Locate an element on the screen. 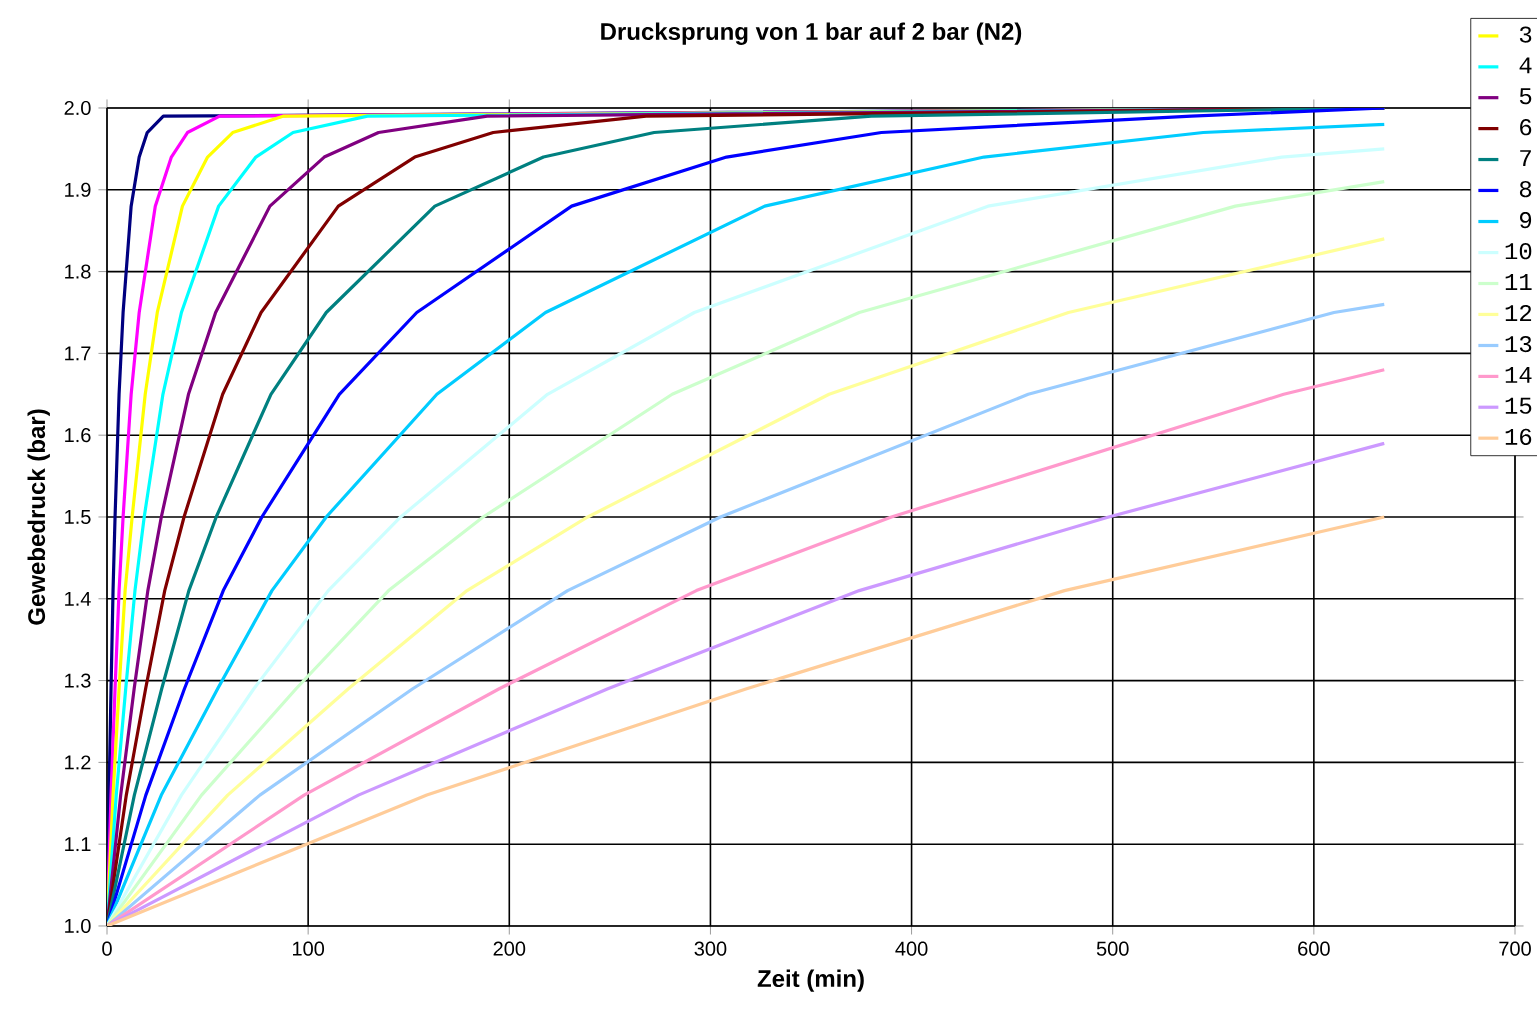 This screenshot has height=1026, width=1537. legend-label: 15 is located at coordinates (1518, 405).